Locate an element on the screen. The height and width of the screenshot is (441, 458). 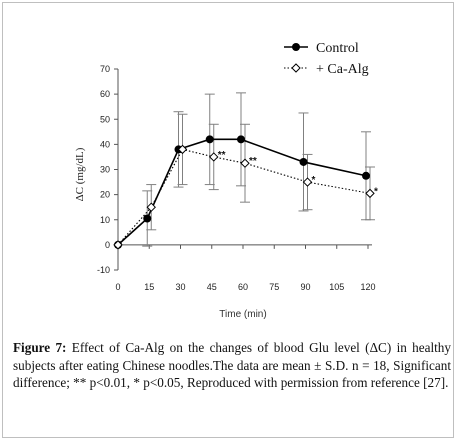
y-tick-label: -10 is located at coordinates (103, 270).